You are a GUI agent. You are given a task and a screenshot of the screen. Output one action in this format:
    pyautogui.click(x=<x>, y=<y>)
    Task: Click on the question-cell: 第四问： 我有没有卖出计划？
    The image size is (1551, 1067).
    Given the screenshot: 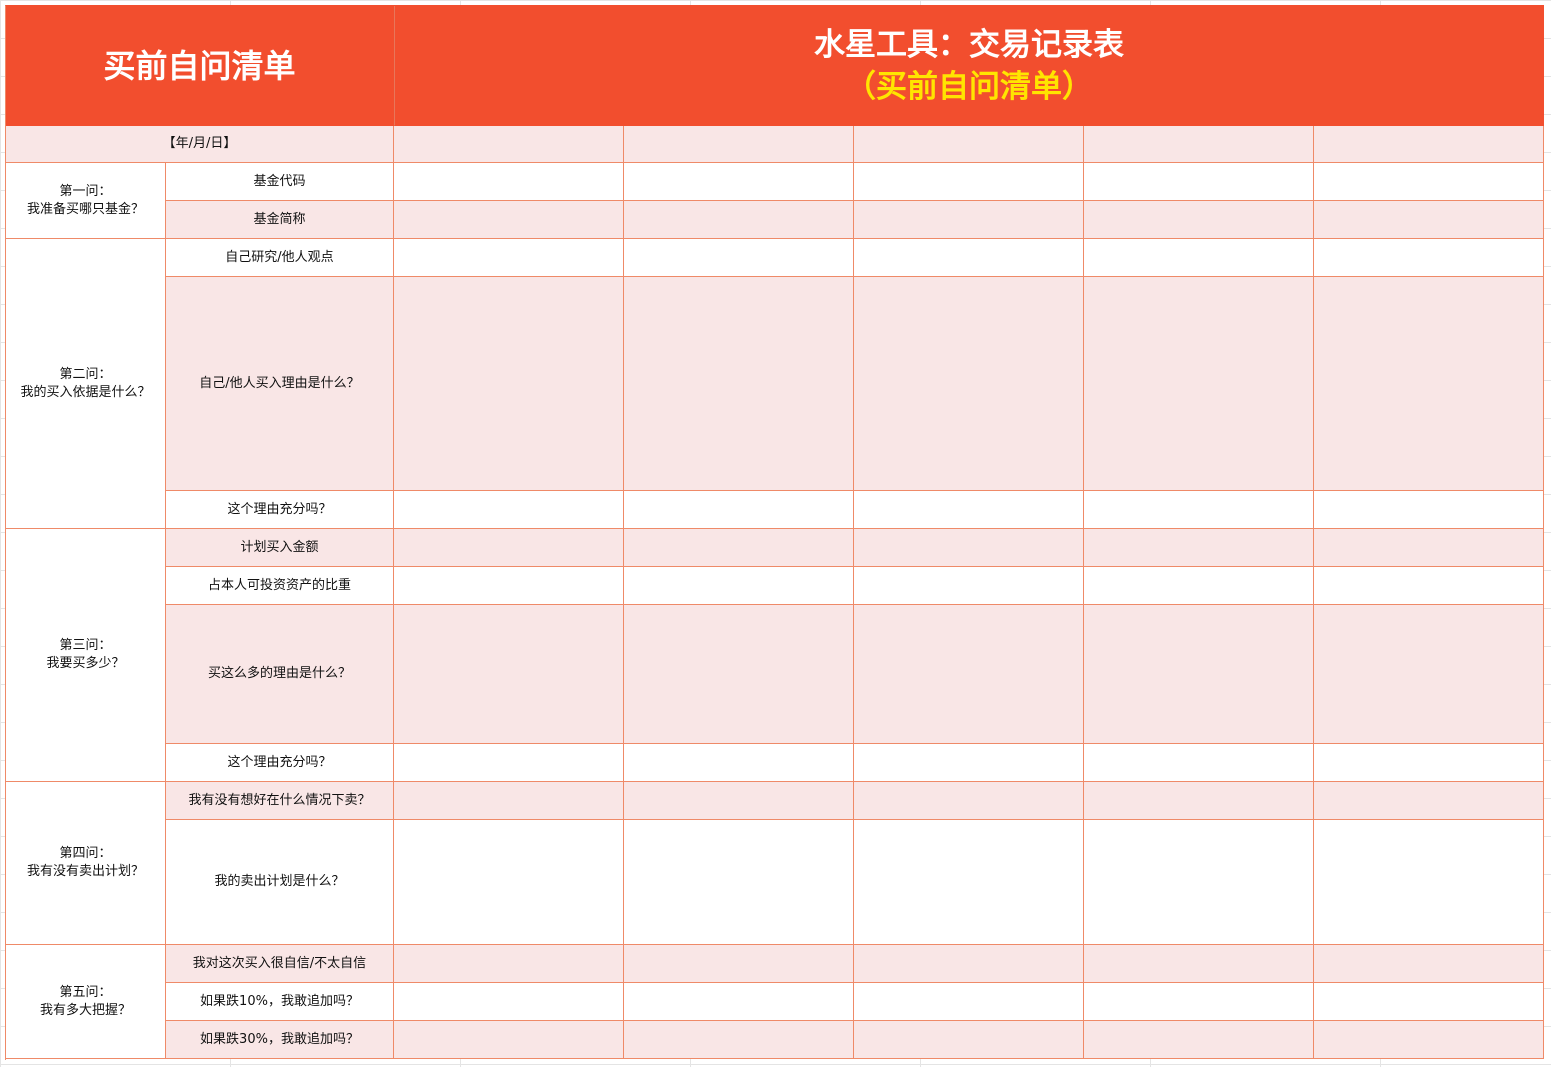 What is the action you would take?
    pyautogui.click(x=86, y=863)
    